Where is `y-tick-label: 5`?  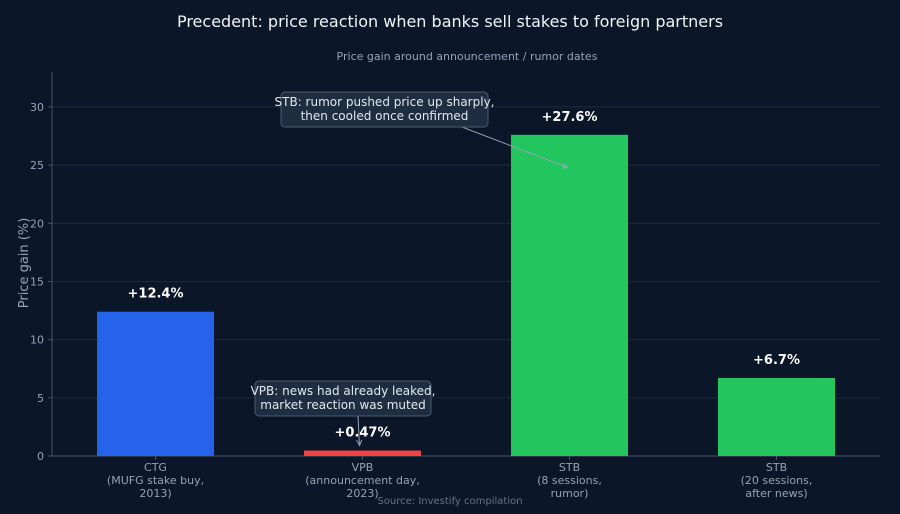 y-tick-label: 5 is located at coordinates (40, 398).